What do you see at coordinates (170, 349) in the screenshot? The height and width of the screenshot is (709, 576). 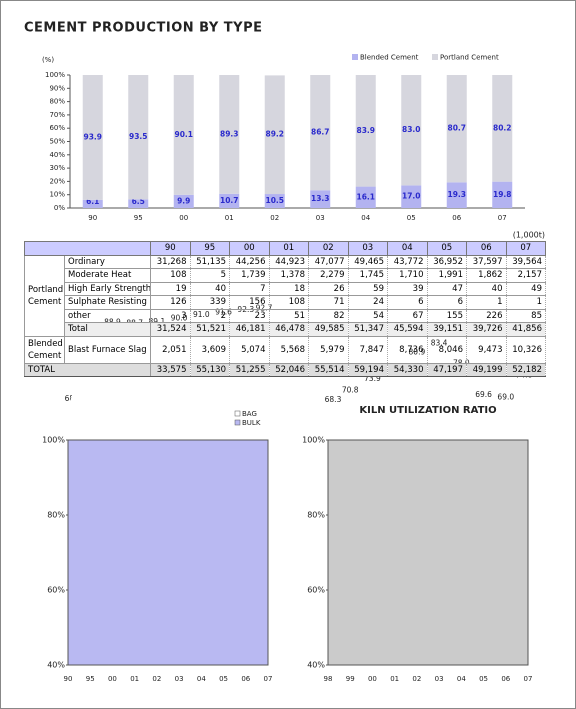 I see `cell: 2,051` at bounding box center [170, 349].